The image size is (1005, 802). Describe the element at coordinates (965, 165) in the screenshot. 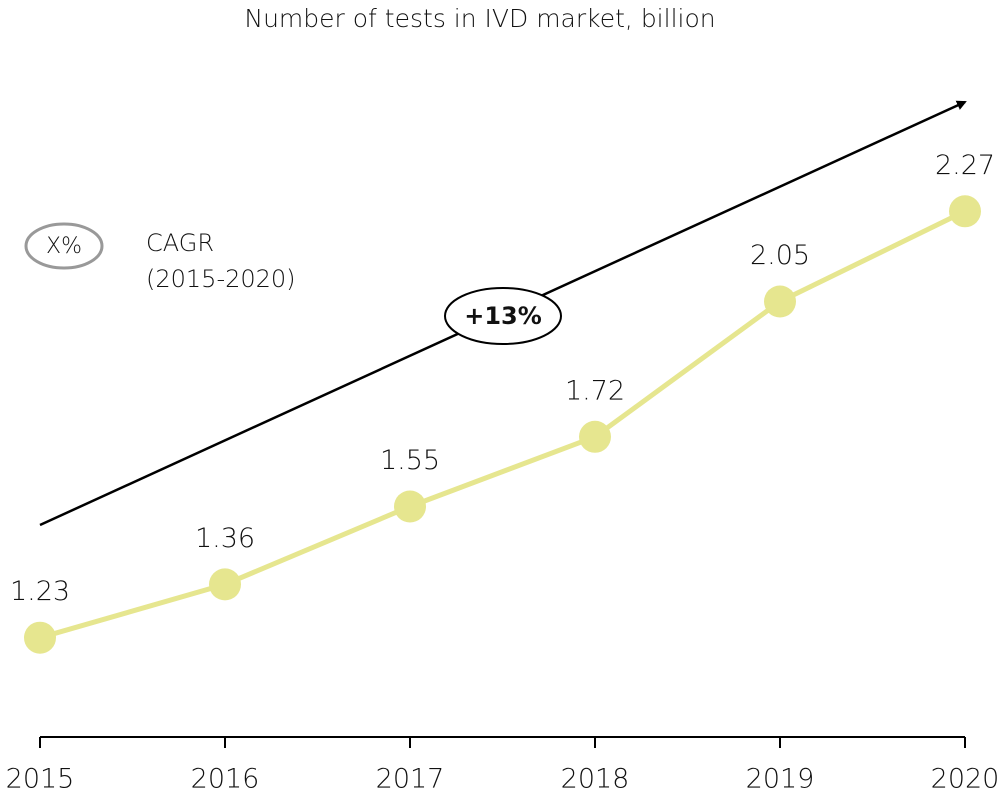

I see `data-label: 2.27` at that location.